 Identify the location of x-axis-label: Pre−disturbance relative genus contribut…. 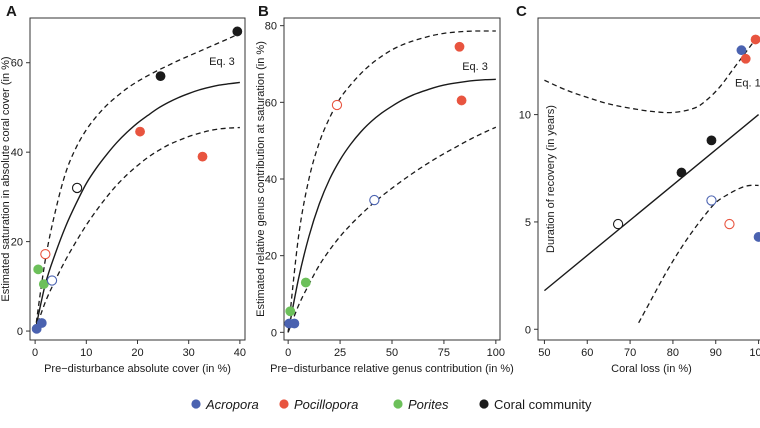
(392, 369).